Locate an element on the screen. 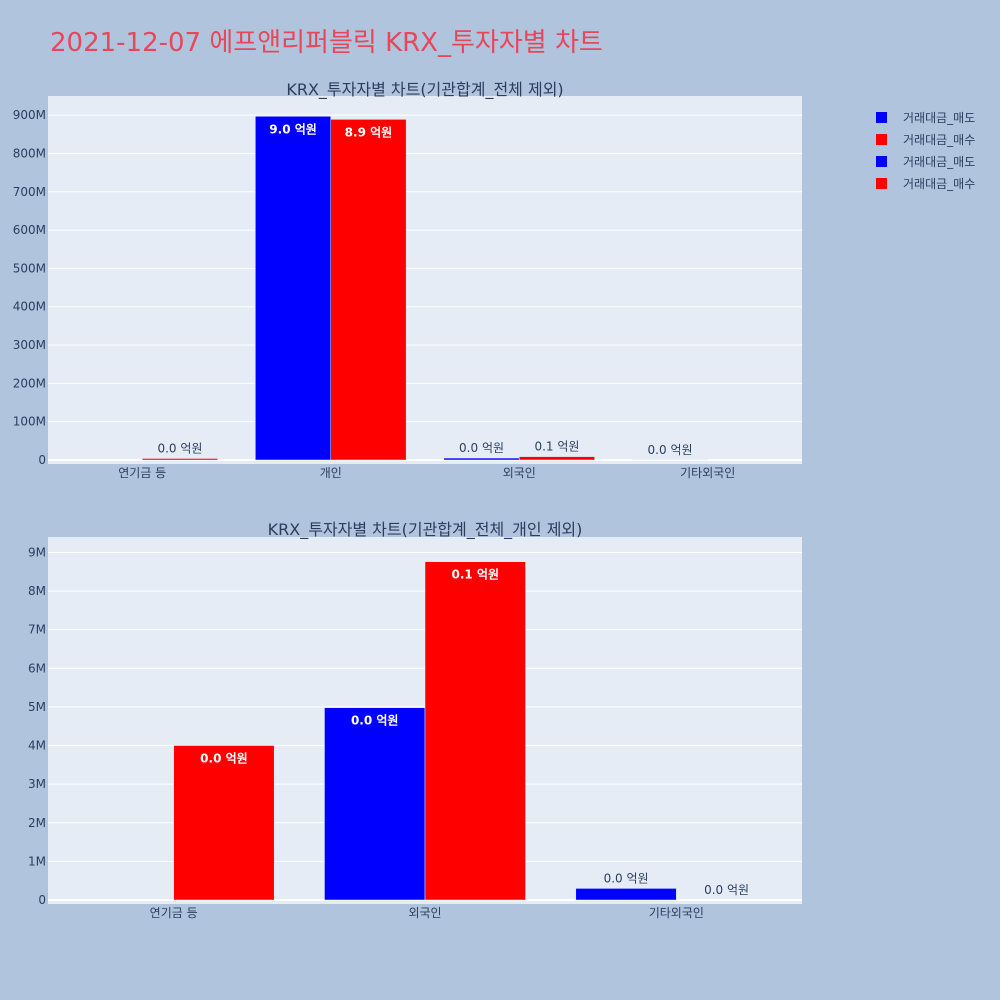 The image size is (1000, 1000). page-title: 2021-12-07 에프앤리퍼블릭 KRX_투자자별 차트 is located at coordinates (326, 43).